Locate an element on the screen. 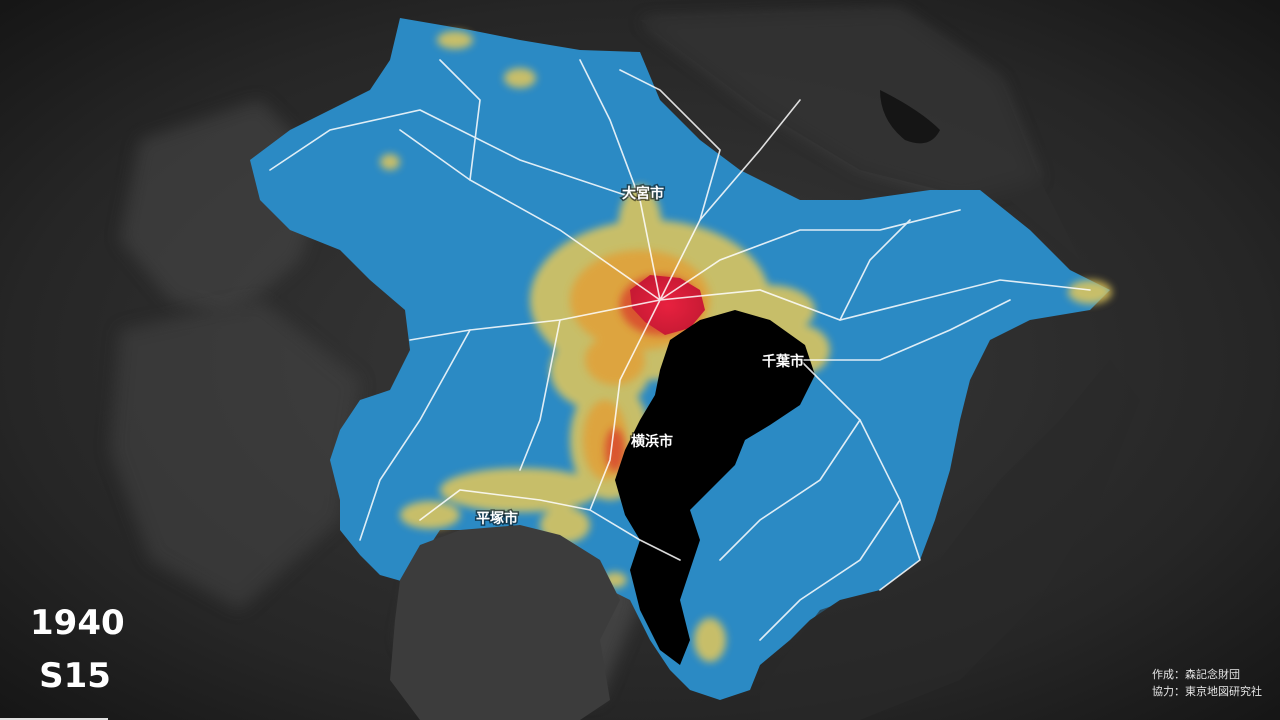  miura-boso-south is located at coordinates (950, 540).